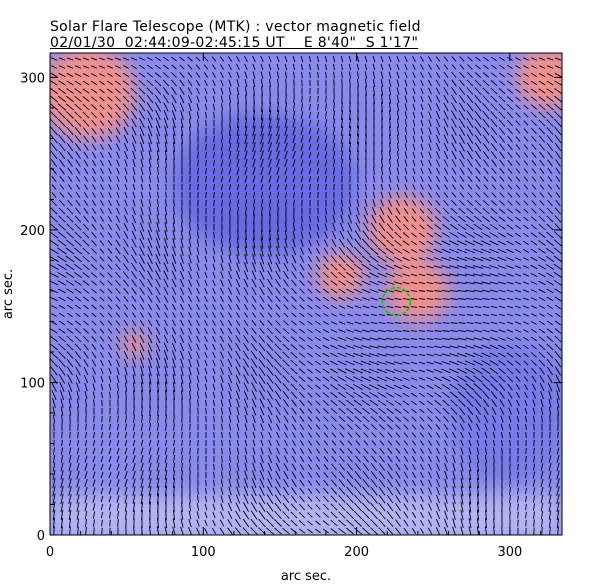 The height and width of the screenshot is (585, 612). What do you see at coordinates (134, 344) in the screenshot?
I see `positive-region` at bounding box center [134, 344].